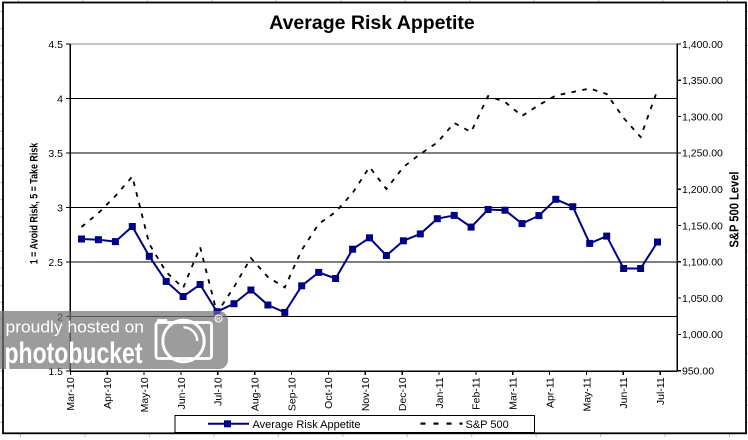 Image resolution: width=748 pixels, height=440 pixels. Describe the element at coordinates (292, 394) in the screenshot. I see `svg-text: Sep-10` at that location.